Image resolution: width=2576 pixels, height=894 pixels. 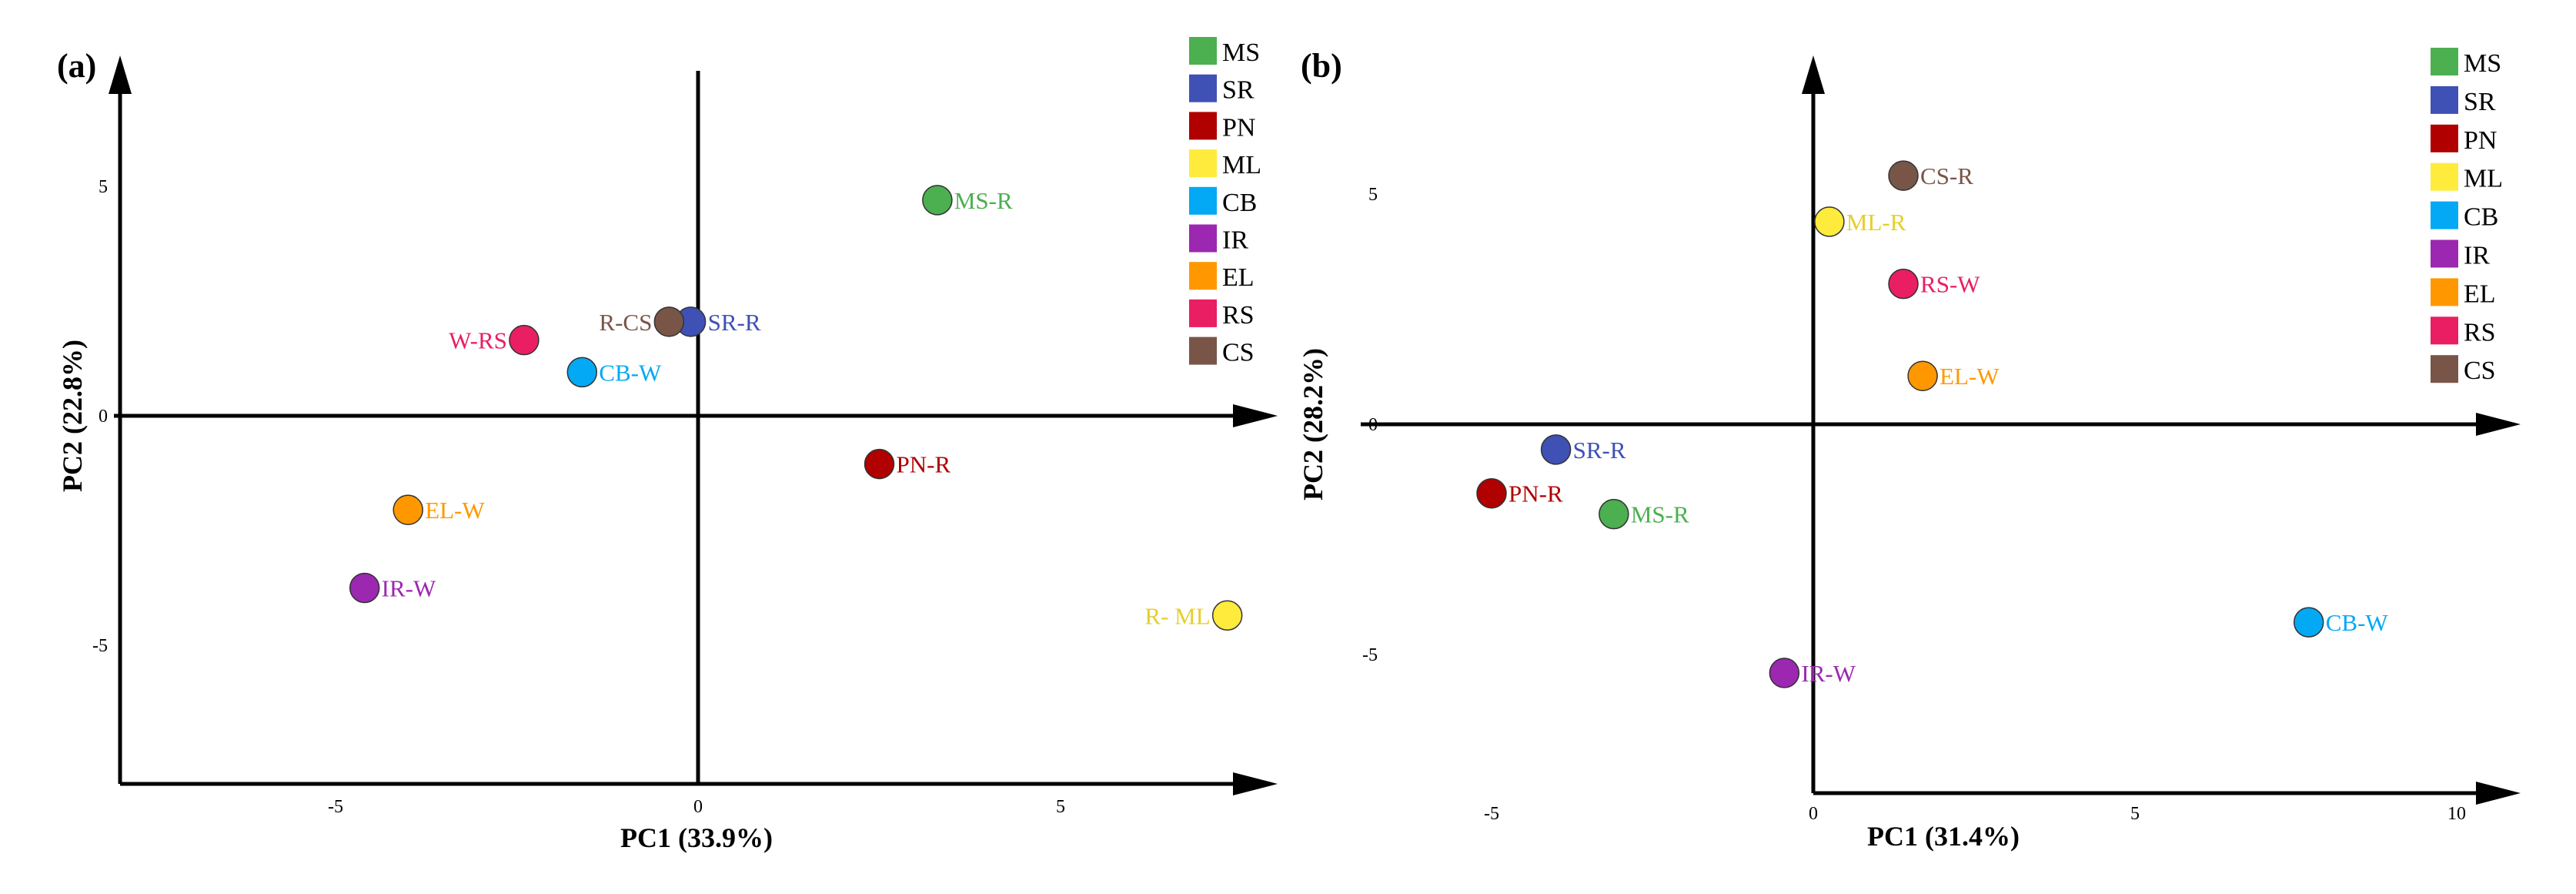 I want to click on point-sr-r, so click(x=1556, y=450).